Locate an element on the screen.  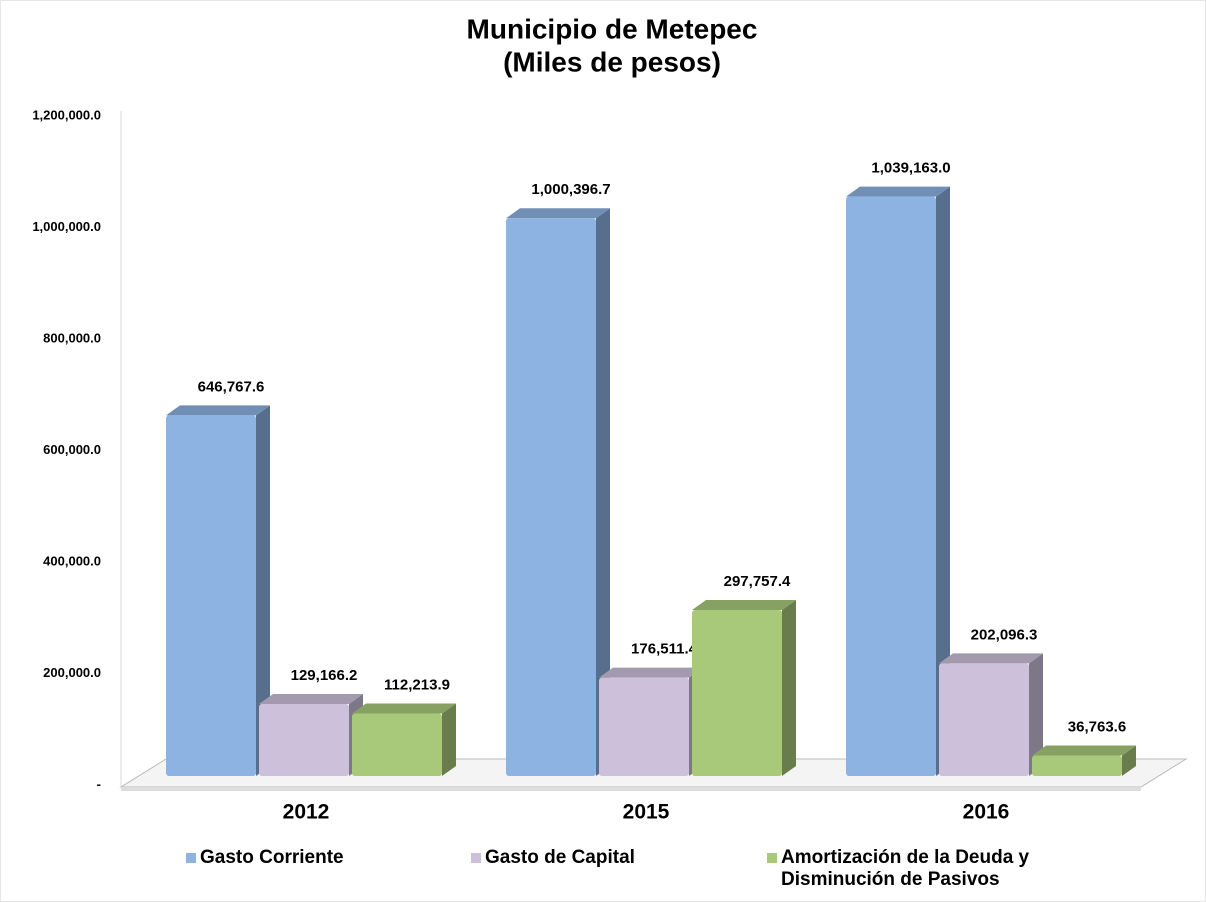
y-tick-label: 600,000.0 is located at coordinates (72, 449).